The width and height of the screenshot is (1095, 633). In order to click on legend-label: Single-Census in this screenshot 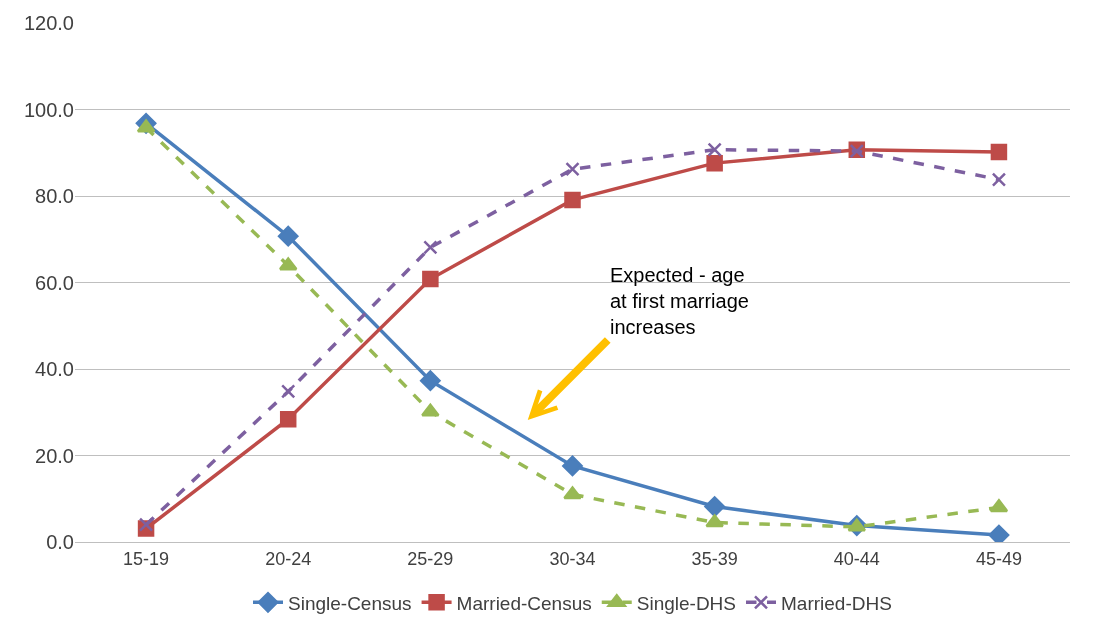, I will do `click(350, 603)`.